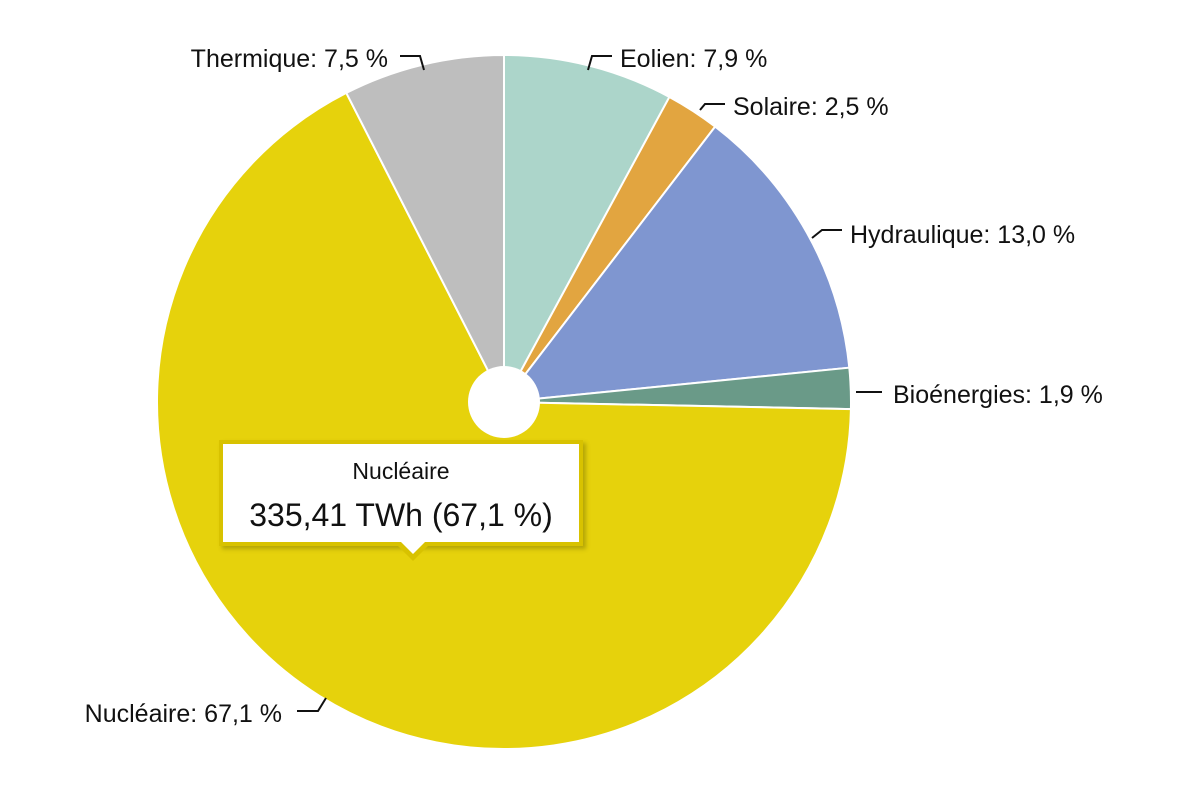 This screenshot has height=812, width=1188. Describe the element at coordinates (676, 264) in the screenshot. I see `pie-slice-hydraulique` at that location.